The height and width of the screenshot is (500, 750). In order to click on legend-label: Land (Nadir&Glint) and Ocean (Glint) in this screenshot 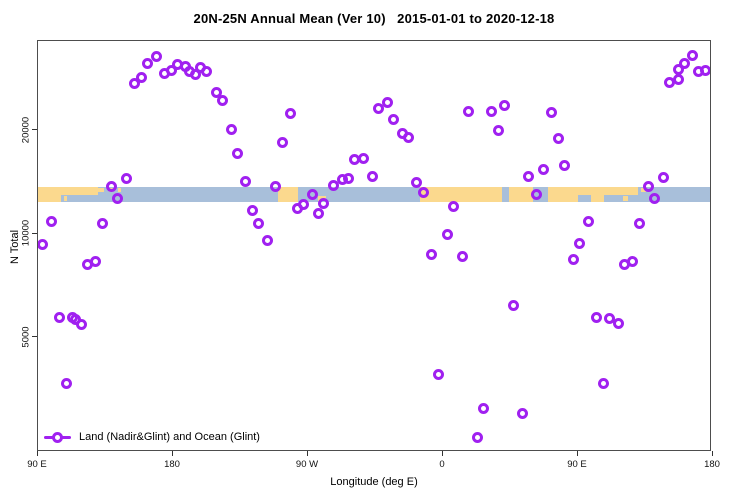, I will do `click(169, 437)`.